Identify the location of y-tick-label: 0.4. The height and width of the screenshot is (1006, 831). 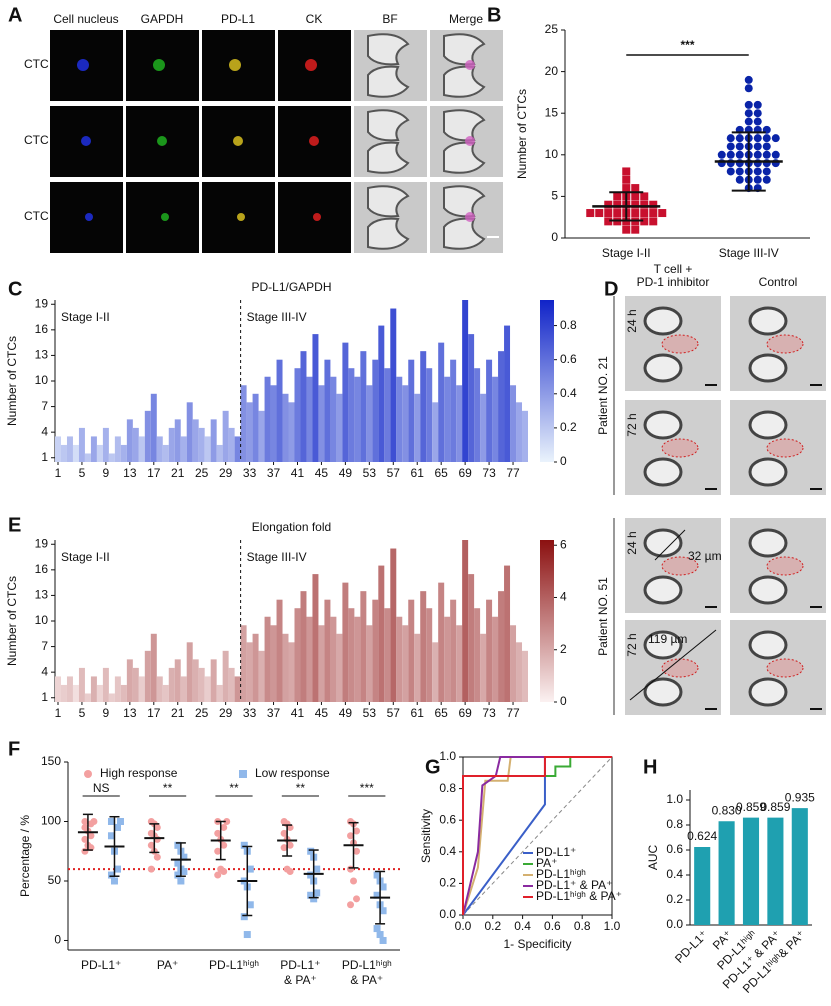
(447, 851).